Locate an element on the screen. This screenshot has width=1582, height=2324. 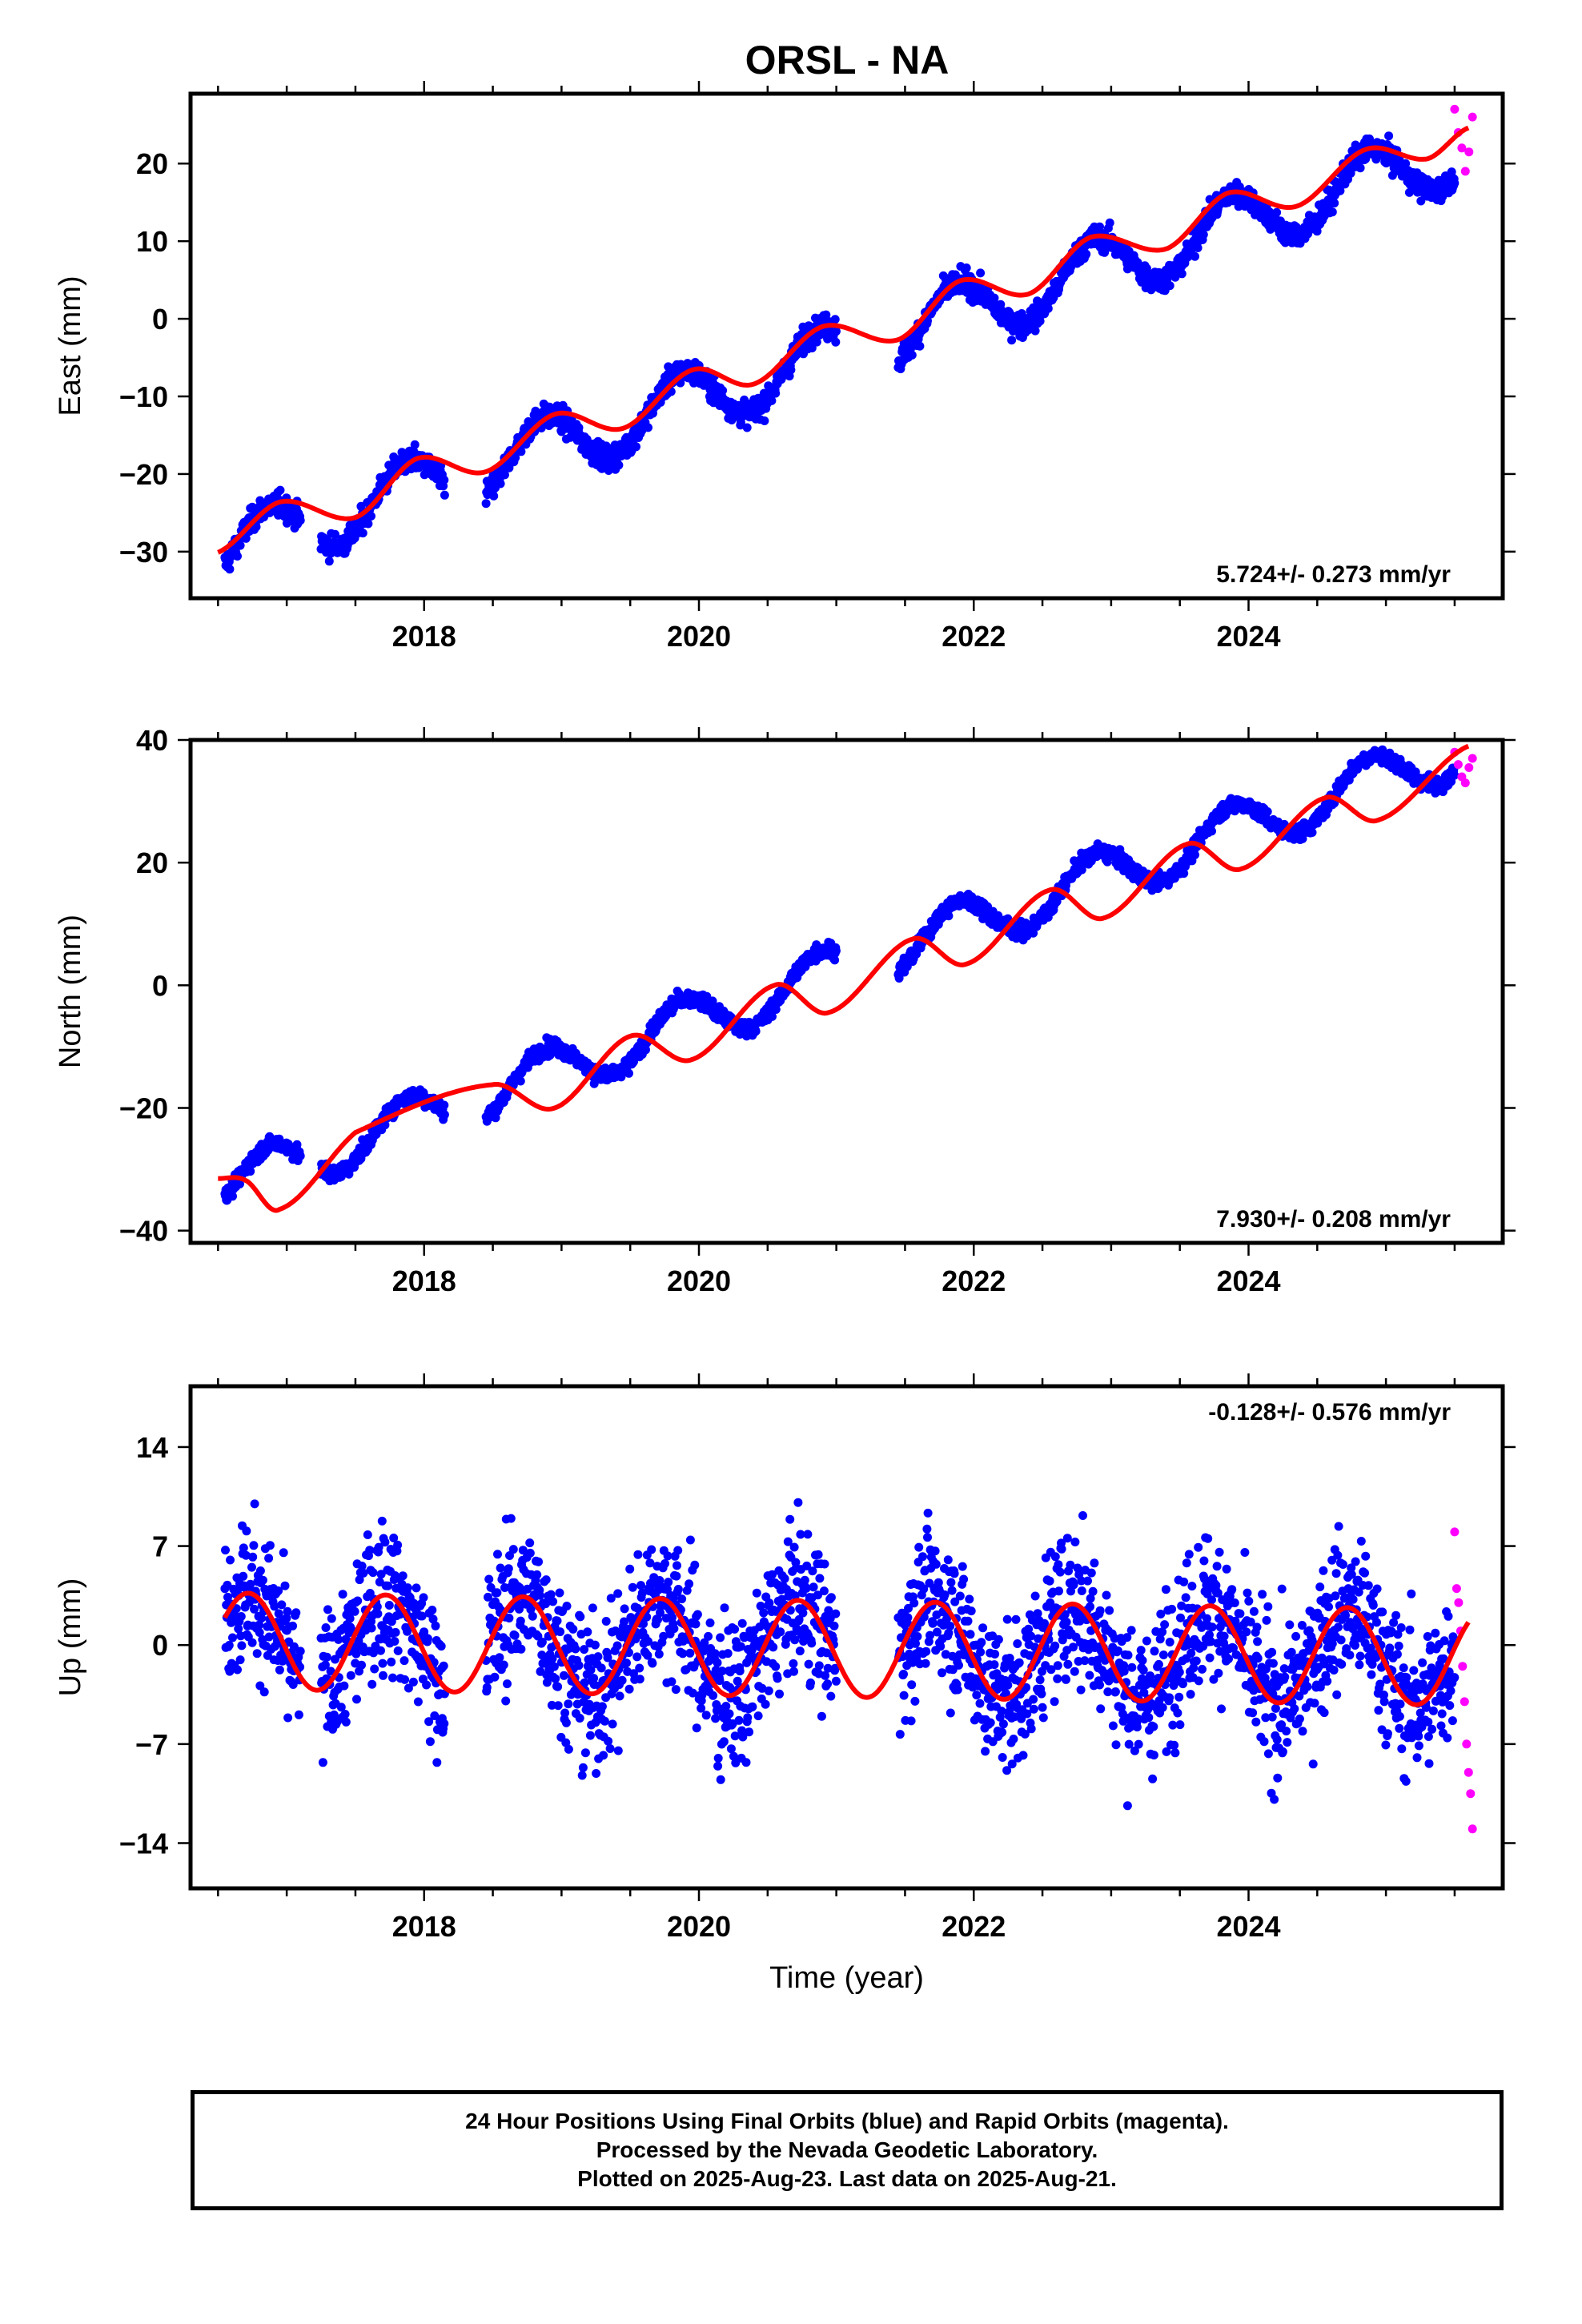
x-tick-label: 2024 is located at coordinates (1248, 1281).